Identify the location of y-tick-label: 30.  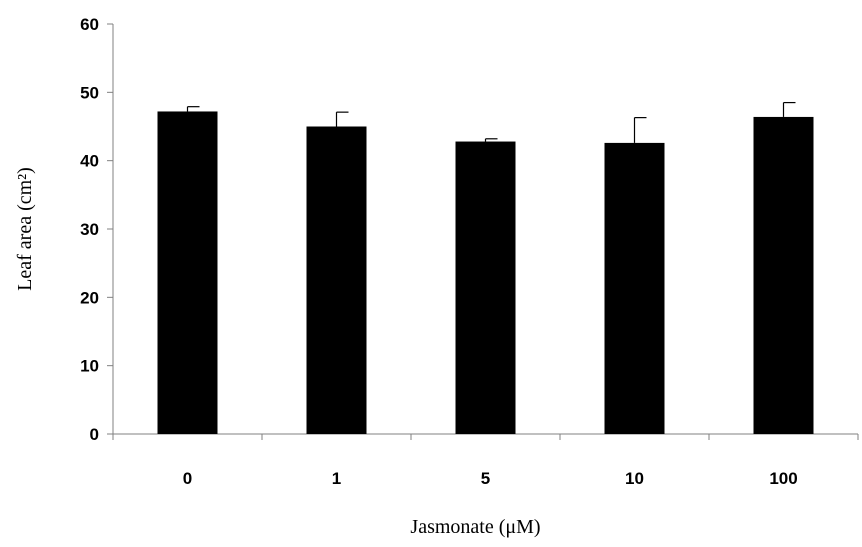
(89, 229).